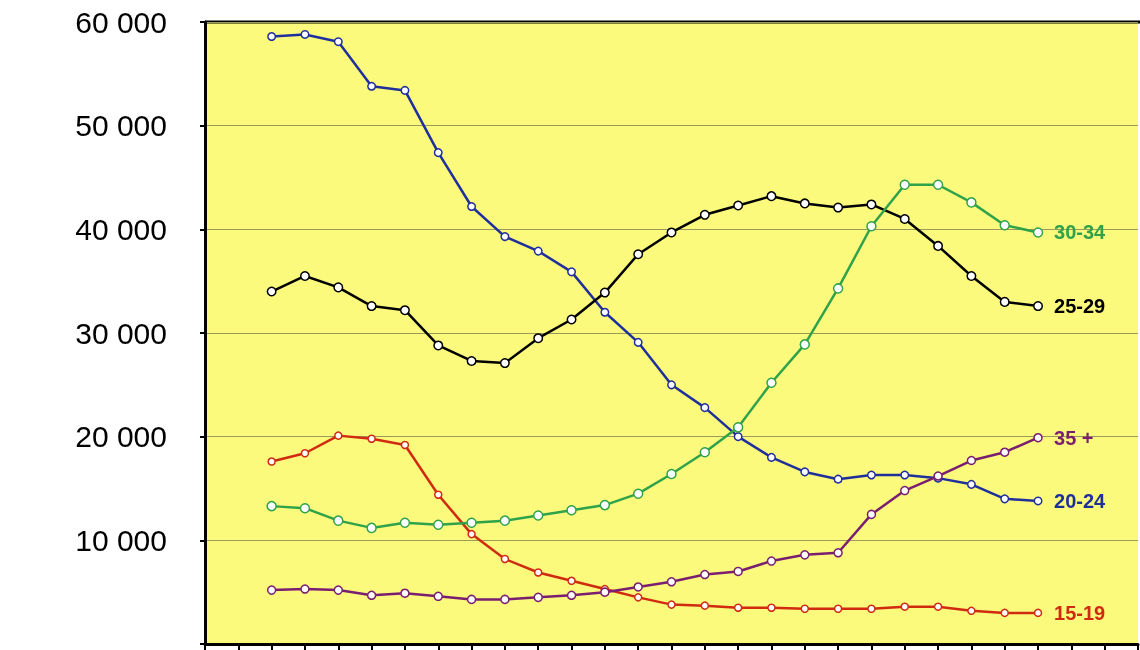 This screenshot has width=1140, height=650. Describe the element at coordinates (121, 540) in the screenshot. I see `y-tick-label: 10 000` at that location.